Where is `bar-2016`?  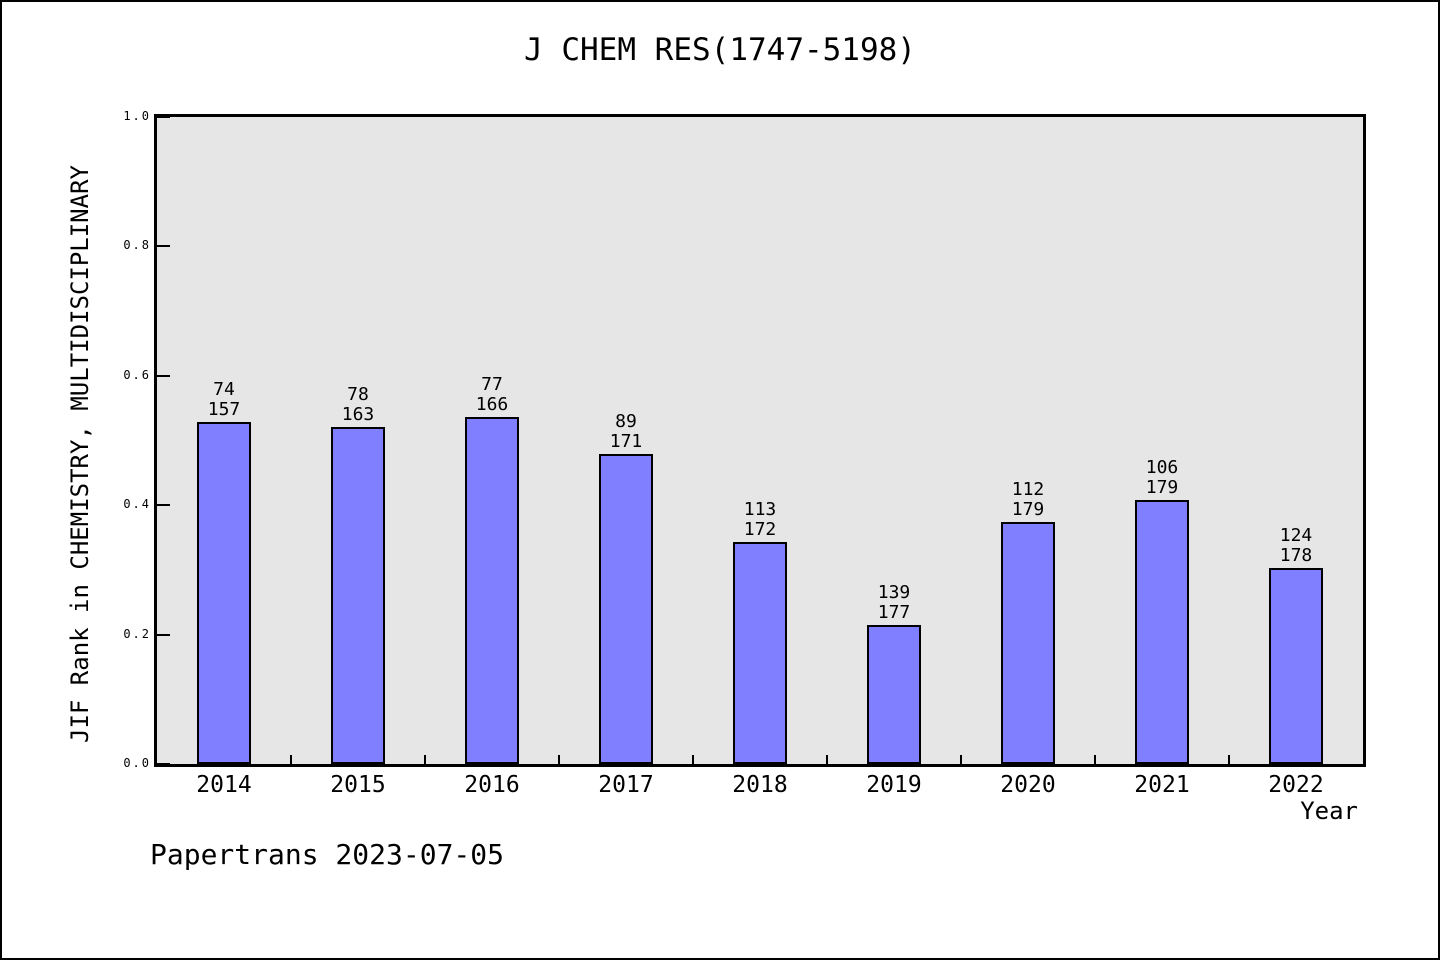 bar-2016 is located at coordinates (492, 590).